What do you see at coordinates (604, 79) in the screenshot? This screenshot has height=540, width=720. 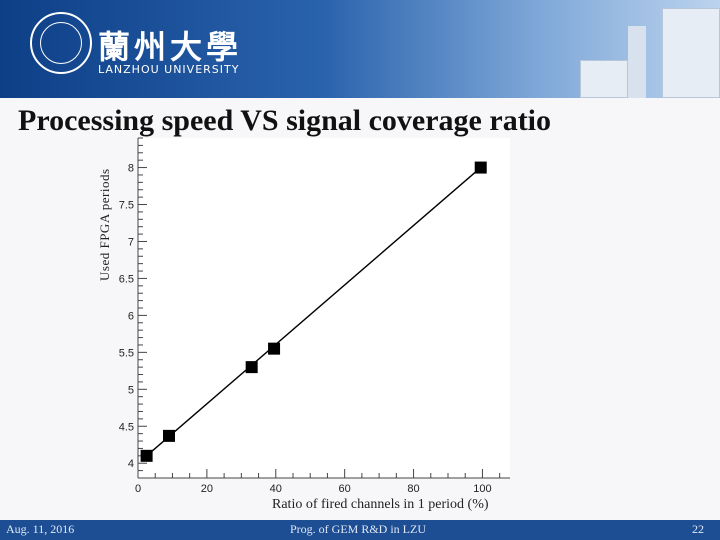 I see `building-low` at bounding box center [604, 79].